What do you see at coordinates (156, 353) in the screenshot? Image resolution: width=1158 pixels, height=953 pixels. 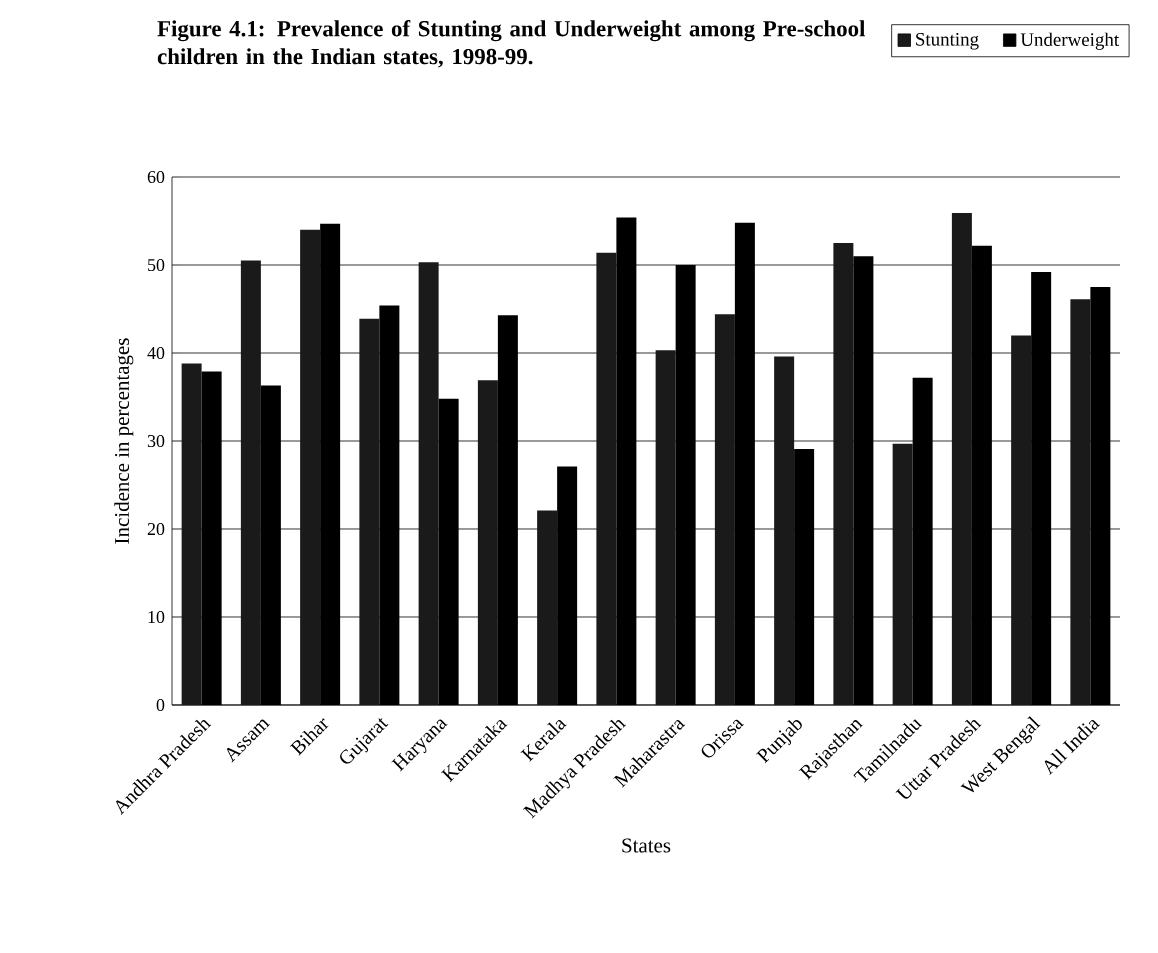 I see `y-tick-label: 40` at bounding box center [156, 353].